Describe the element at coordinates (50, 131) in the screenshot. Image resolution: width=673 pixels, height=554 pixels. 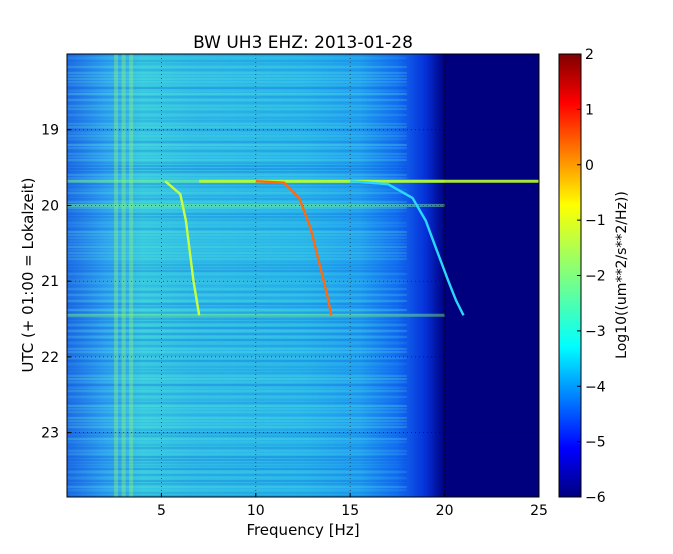
I see `y-tick-label: 19` at that location.